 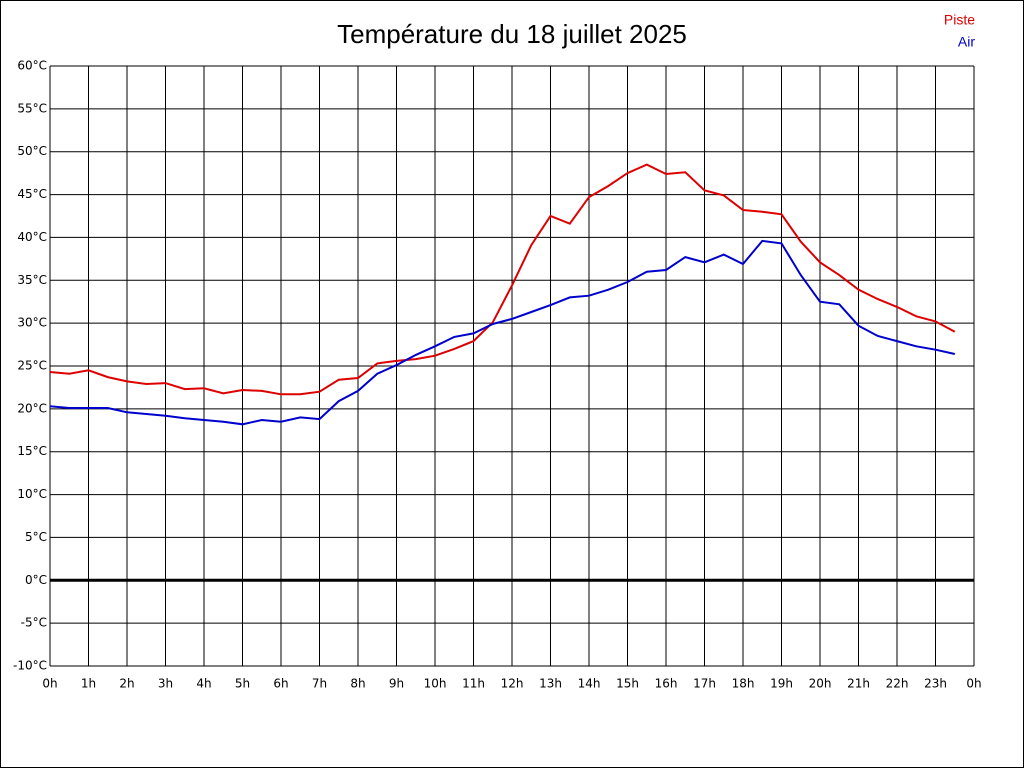 I want to click on y-tick-label: -5°C, so click(x=34, y=623).